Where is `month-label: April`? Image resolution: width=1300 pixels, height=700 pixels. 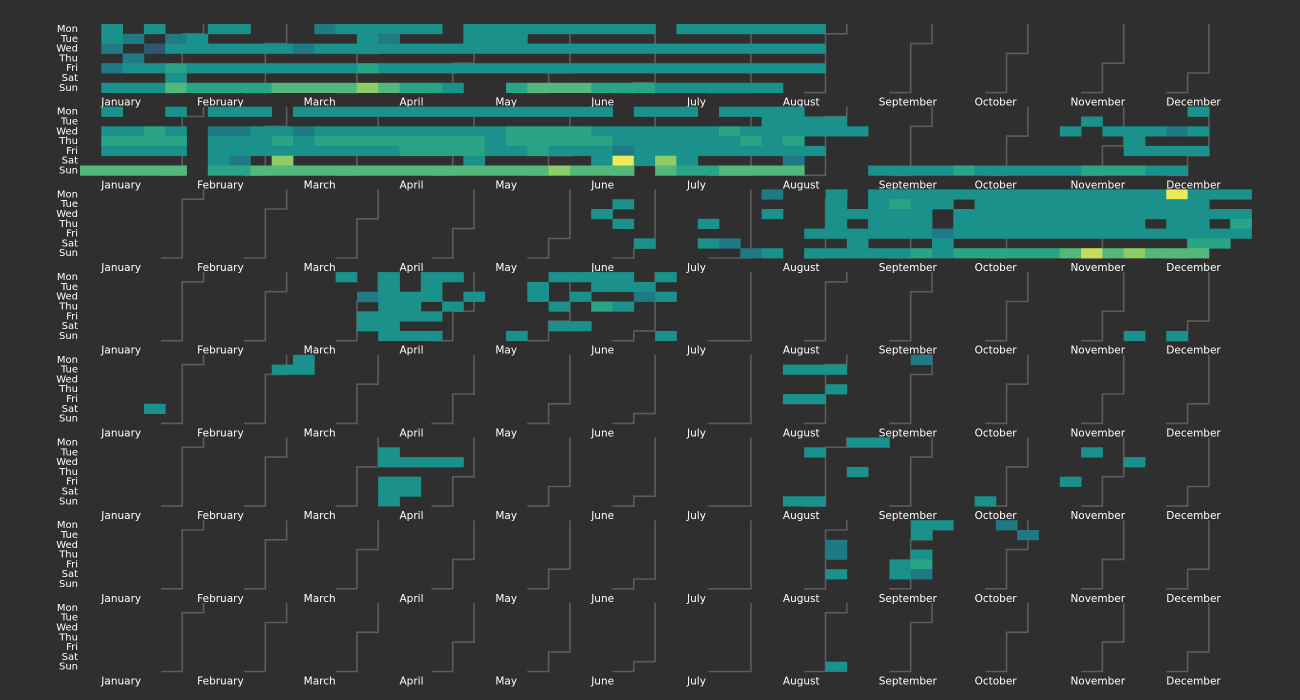 month-label: April is located at coordinates (412, 268).